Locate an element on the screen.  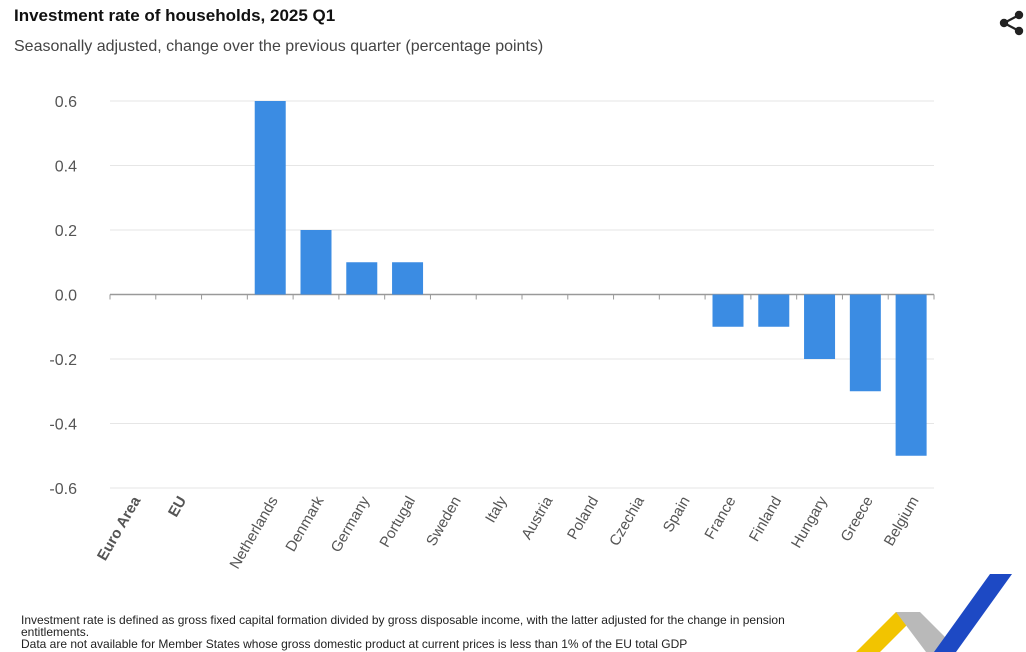
x-tick-label: France is located at coordinates (720, 518).